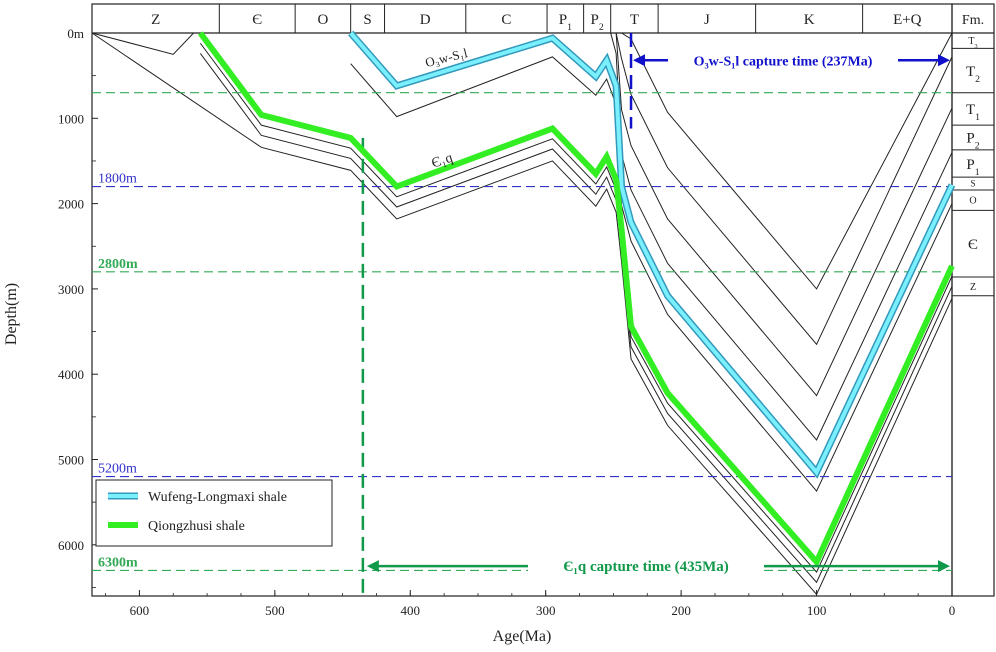 Image resolution: width=996 pixels, height=652 pixels. Describe the element at coordinates (809, 20) in the screenshot. I see `period-label-k: K` at that location.